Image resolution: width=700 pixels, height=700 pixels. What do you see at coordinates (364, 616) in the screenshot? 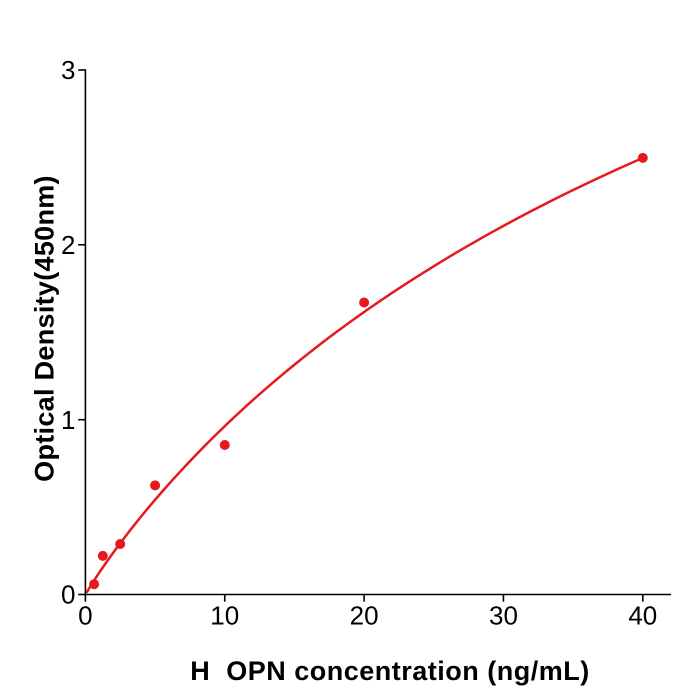
I see `svg-text: 20` at bounding box center [364, 616].